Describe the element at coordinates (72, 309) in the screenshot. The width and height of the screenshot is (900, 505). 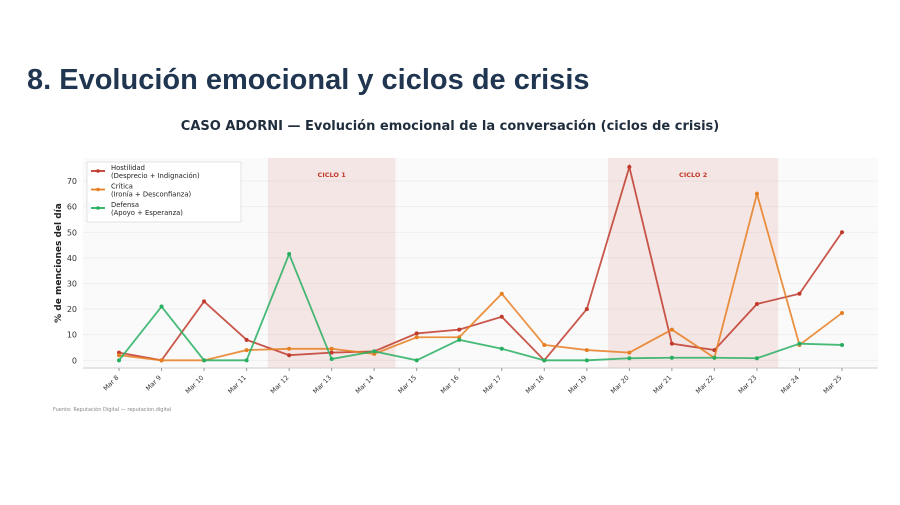
I see `y-tick-label: 20` at that location.